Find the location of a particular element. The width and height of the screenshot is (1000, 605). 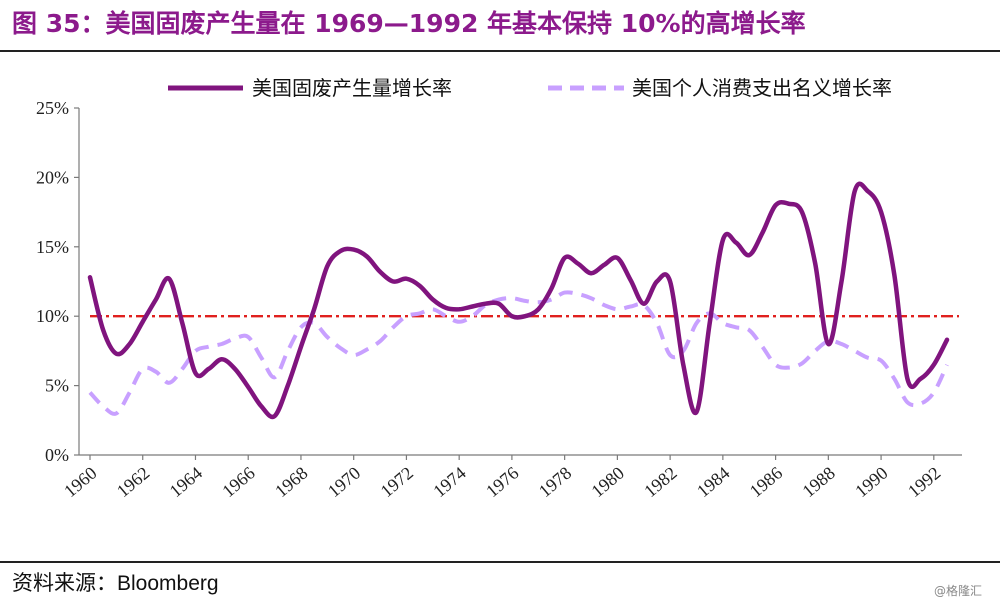

x-tick-label: 1966 is located at coordinates (238, 482).